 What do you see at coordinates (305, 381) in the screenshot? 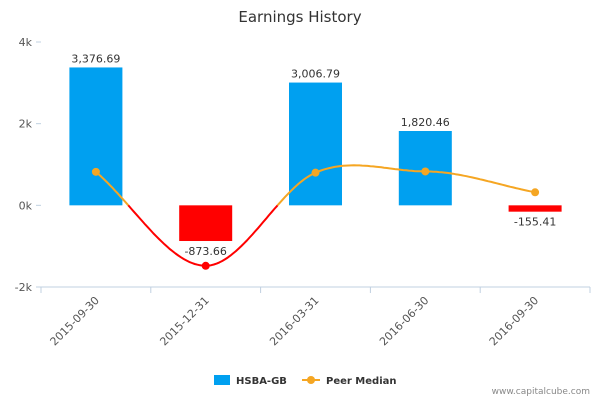
I see `legend: HSBA-GB Peer Median` at bounding box center [305, 381].